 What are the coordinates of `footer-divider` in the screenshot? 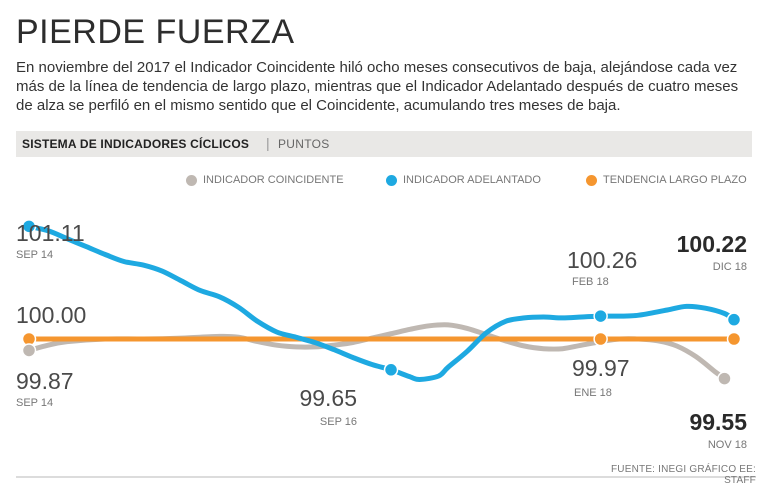 It's located at (386, 477).